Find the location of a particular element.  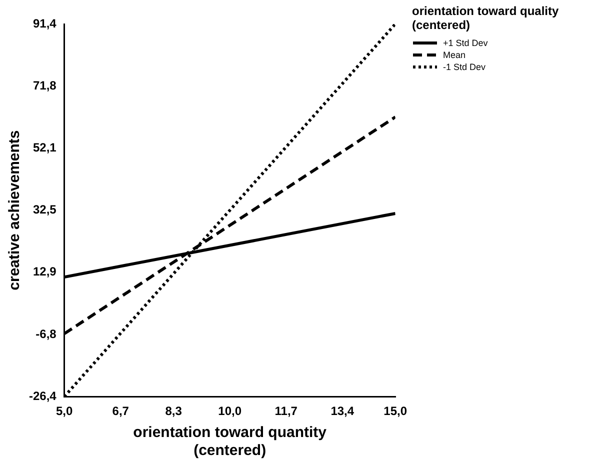

legend-label: Mean is located at coordinates (454, 55).